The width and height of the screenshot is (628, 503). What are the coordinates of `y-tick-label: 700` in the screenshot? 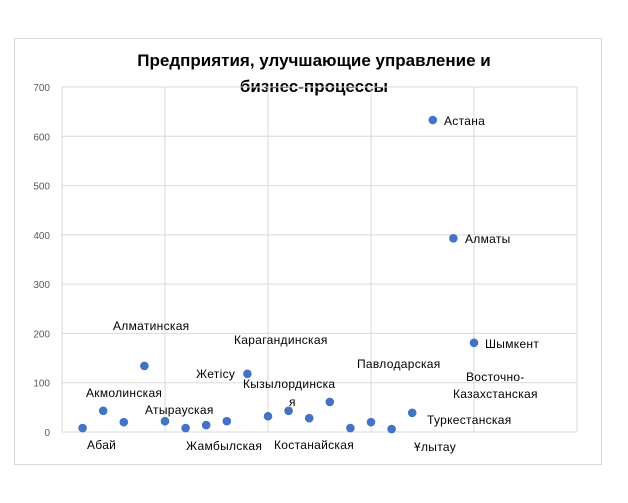 It's located at (41, 88).